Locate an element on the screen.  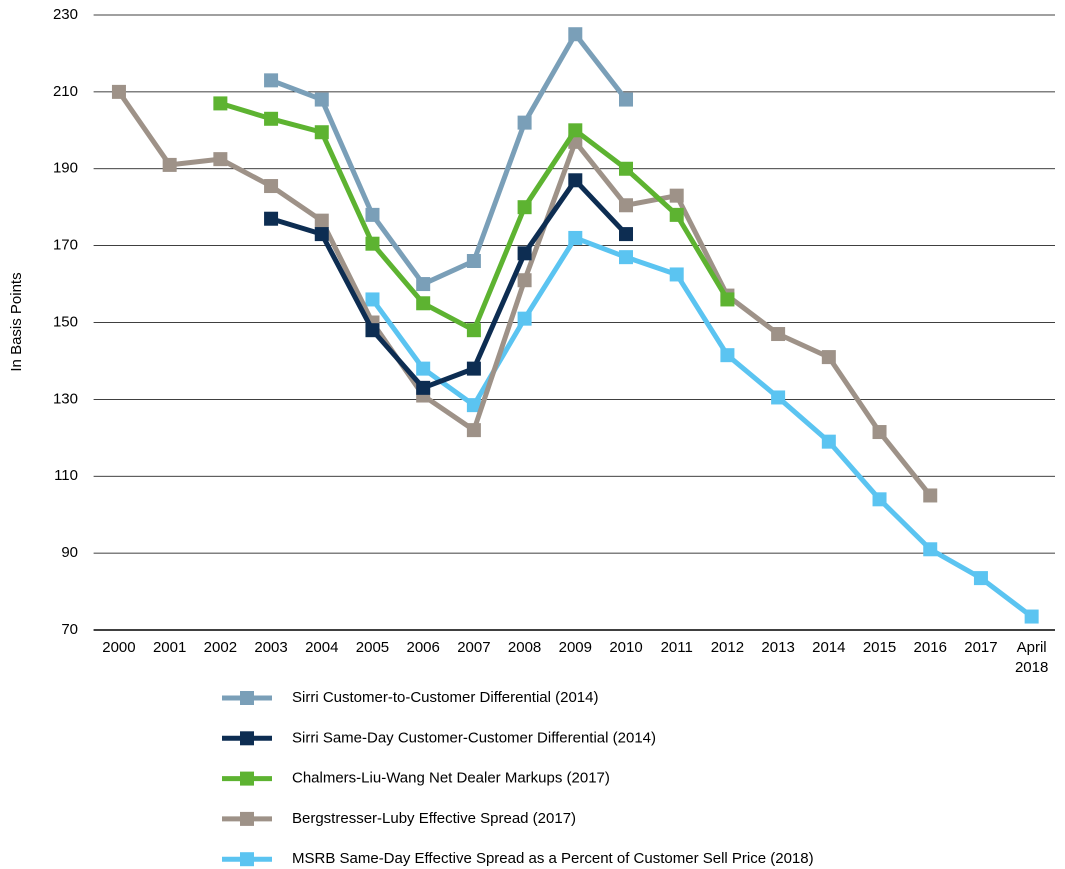
y-tick-label: 230 is located at coordinates (65, 14).